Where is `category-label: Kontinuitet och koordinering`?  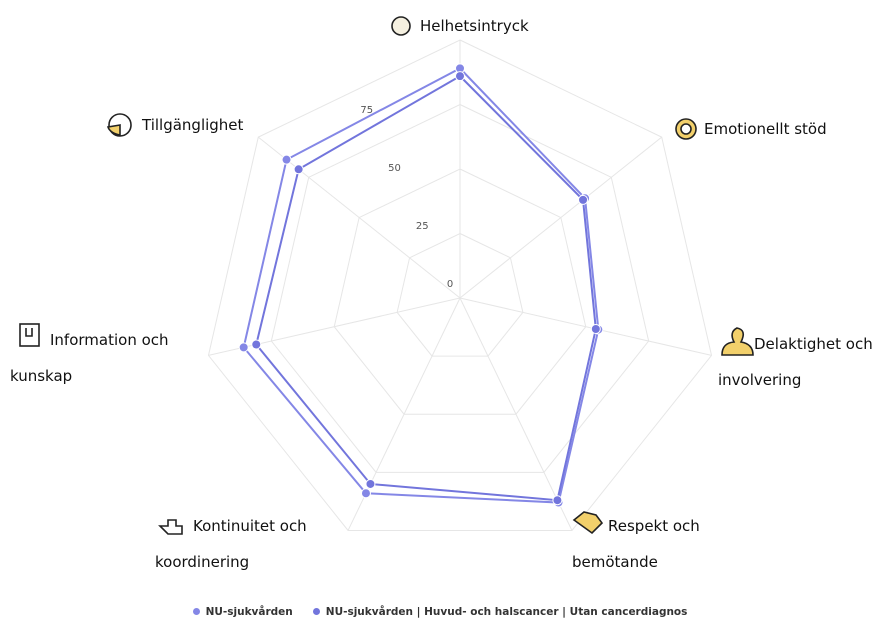
category-label: Kontinuitet och koordinering is located at coordinates (231, 544).